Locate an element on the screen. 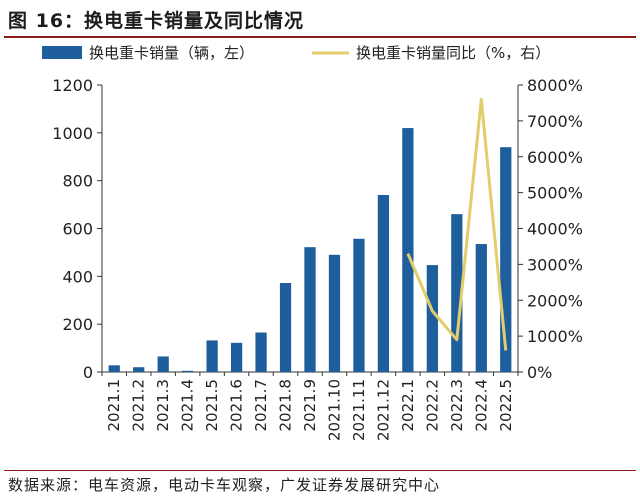 The width and height of the screenshot is (640, 501). x-tick-label: 2021.1 is located at coordinates (114, 405).